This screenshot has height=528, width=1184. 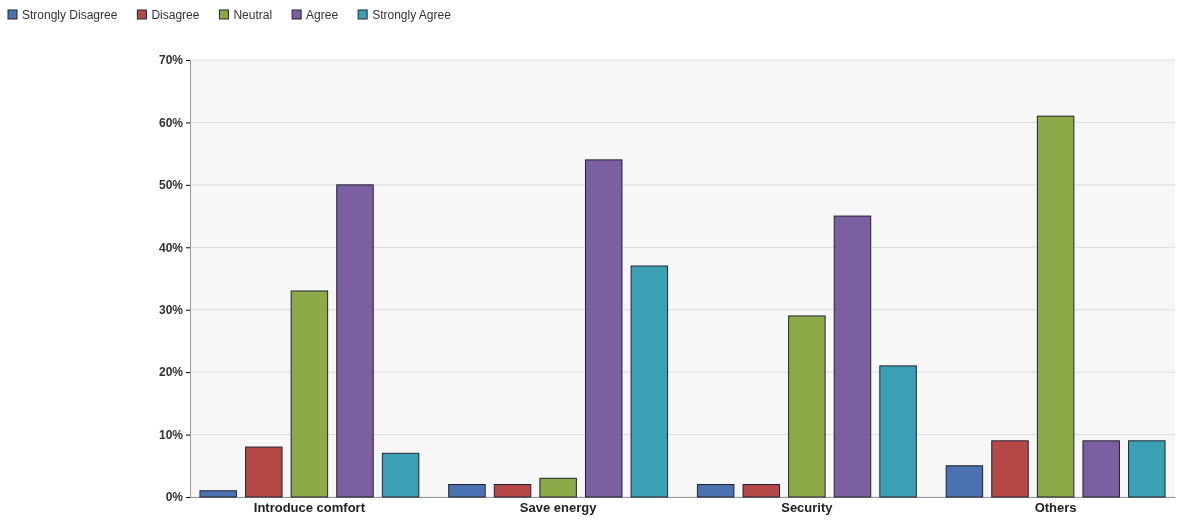 I want to click on legend-label: Neutral, so click(x=253, y=15).